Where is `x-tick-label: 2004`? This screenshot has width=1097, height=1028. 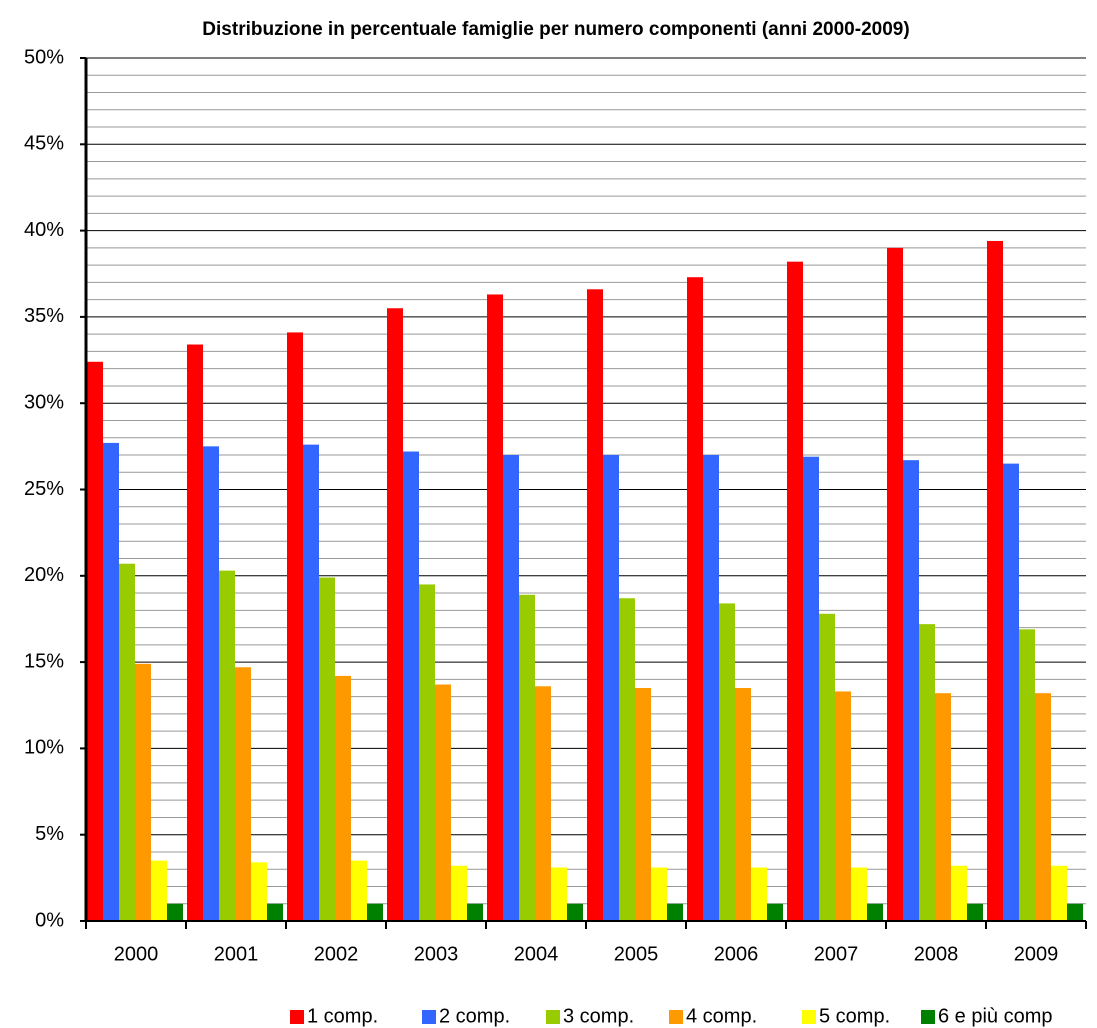
x-tick-label: 2004 is located at coordinates (536, 954).